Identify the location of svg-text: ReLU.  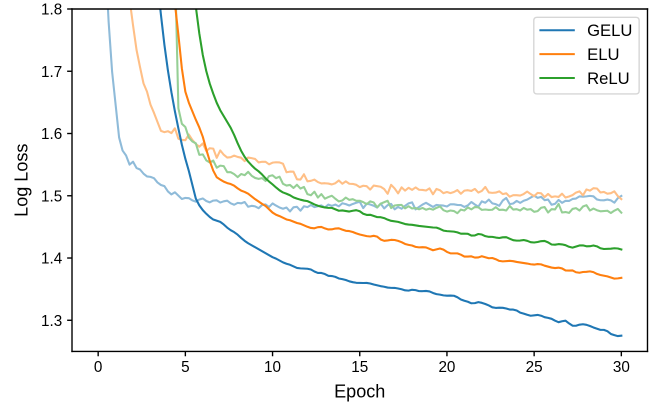
(608, 78).